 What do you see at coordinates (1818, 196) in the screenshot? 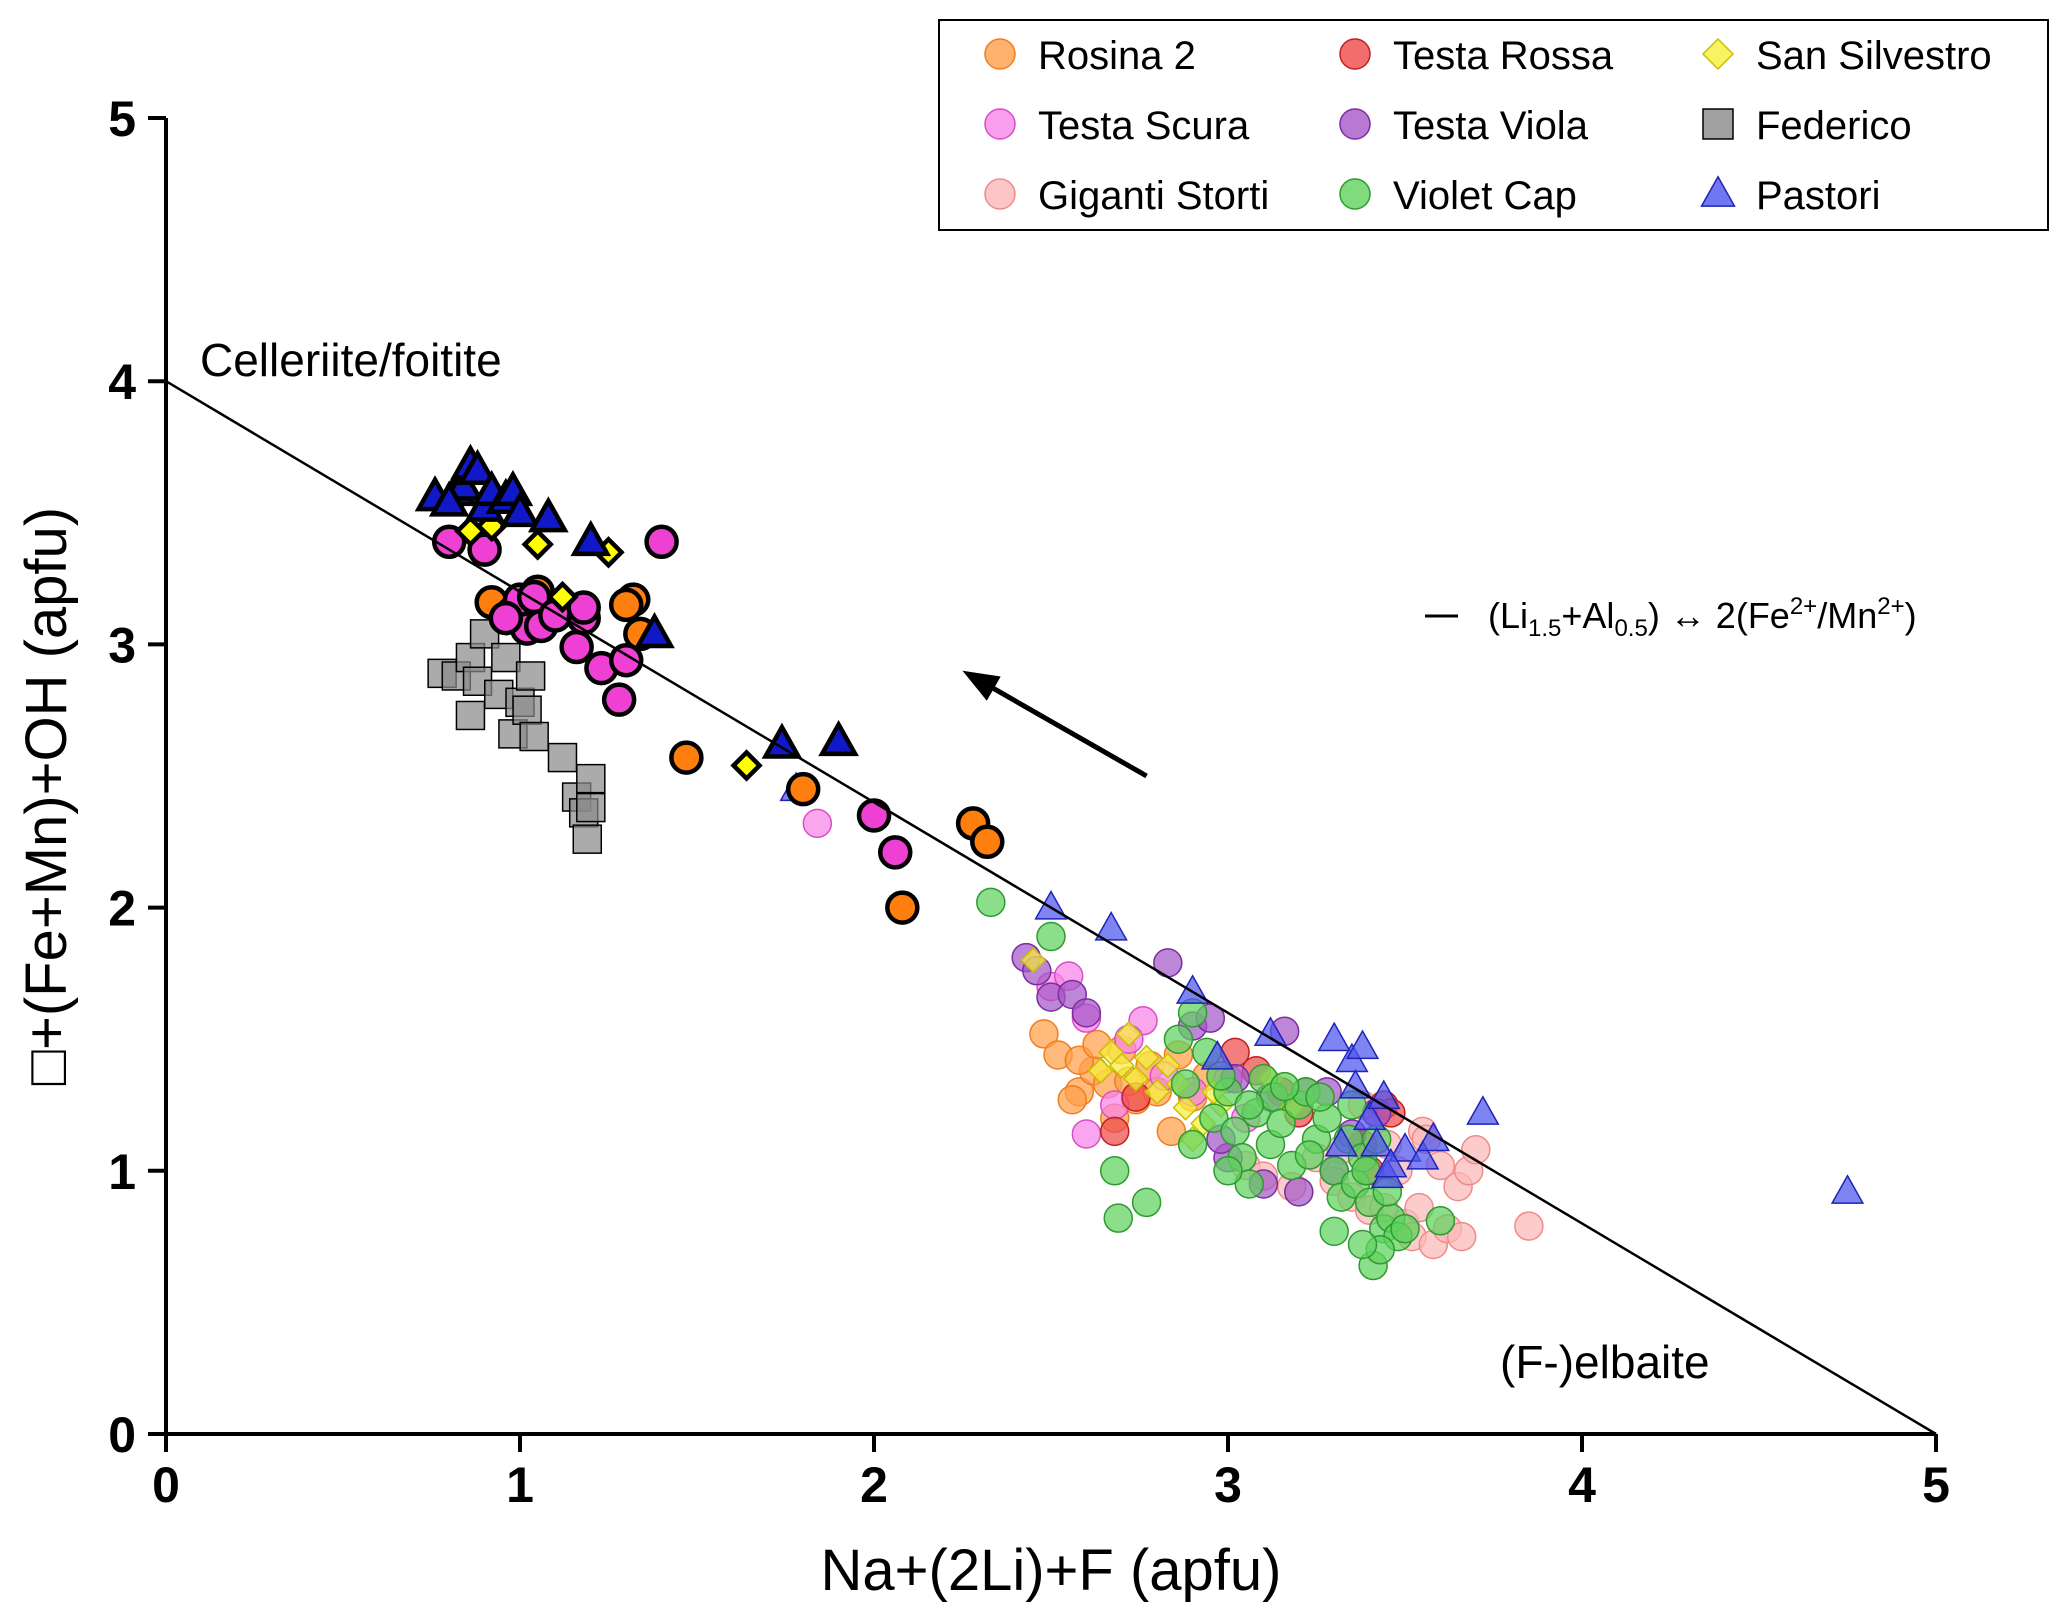
I see `legend-label-pastori: Pastori` at bounding box center [1818, 196].